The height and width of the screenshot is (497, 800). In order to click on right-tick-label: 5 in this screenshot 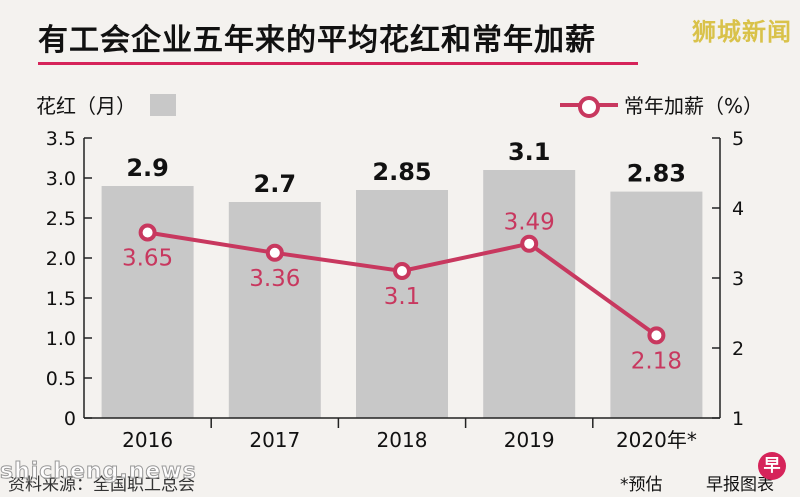, I will do `click(738, 139)`.